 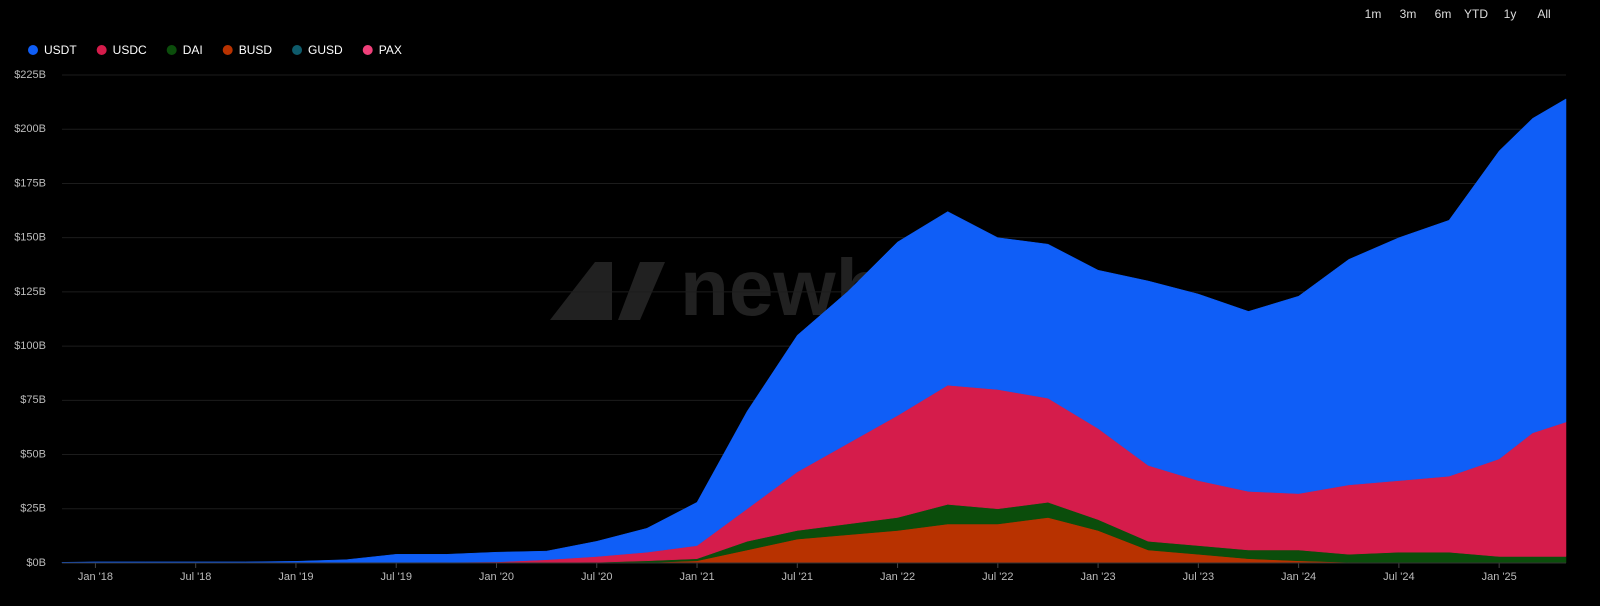 I want to click on x-tick-label: Jul '24, so click(x=1398, y=577).